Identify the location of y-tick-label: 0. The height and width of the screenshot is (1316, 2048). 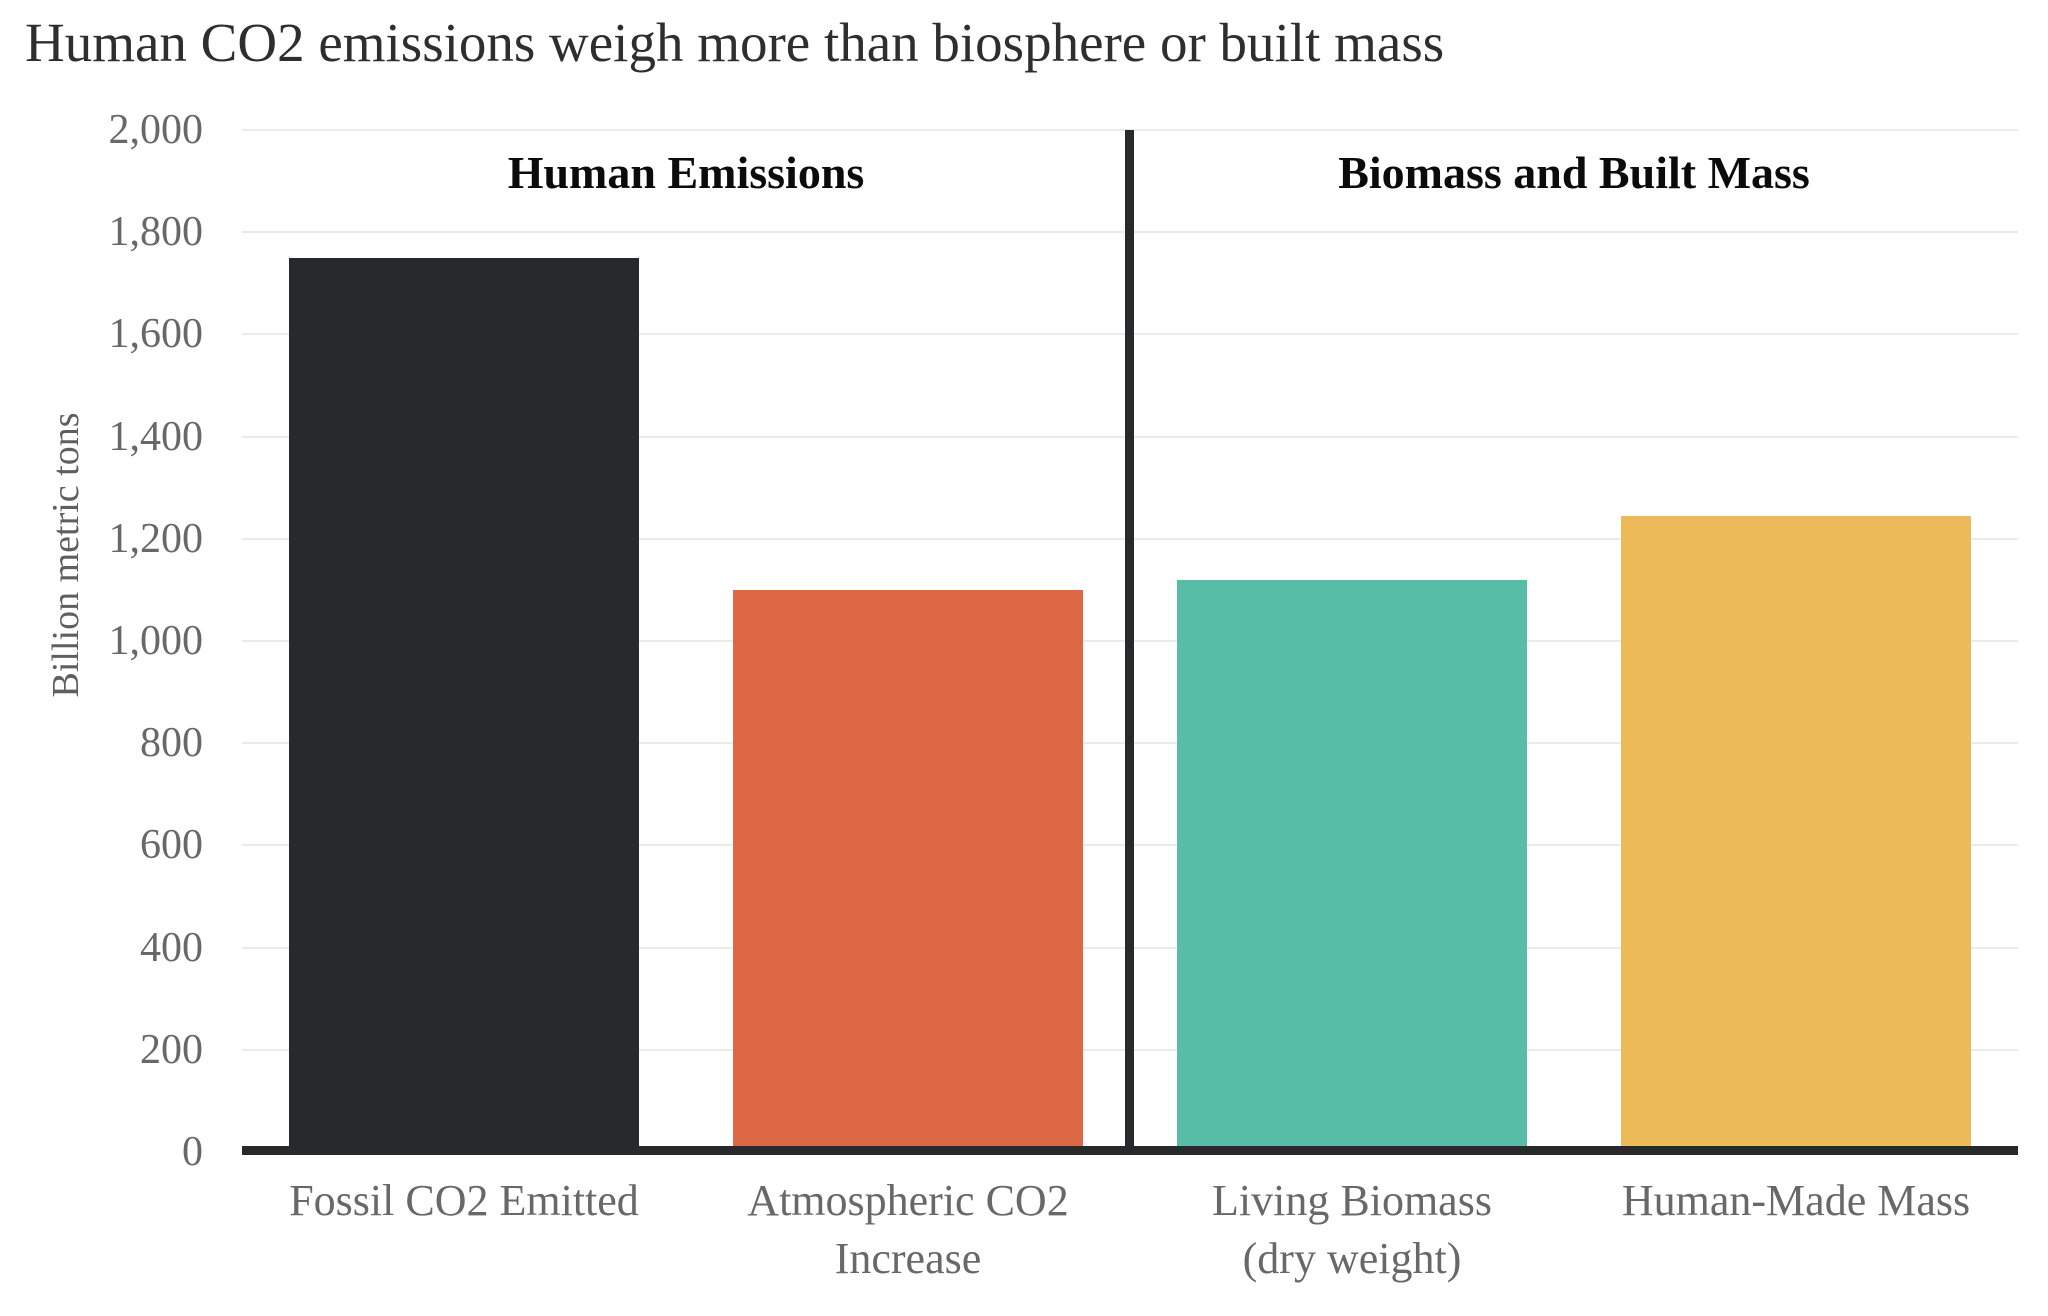
(192, 1152).